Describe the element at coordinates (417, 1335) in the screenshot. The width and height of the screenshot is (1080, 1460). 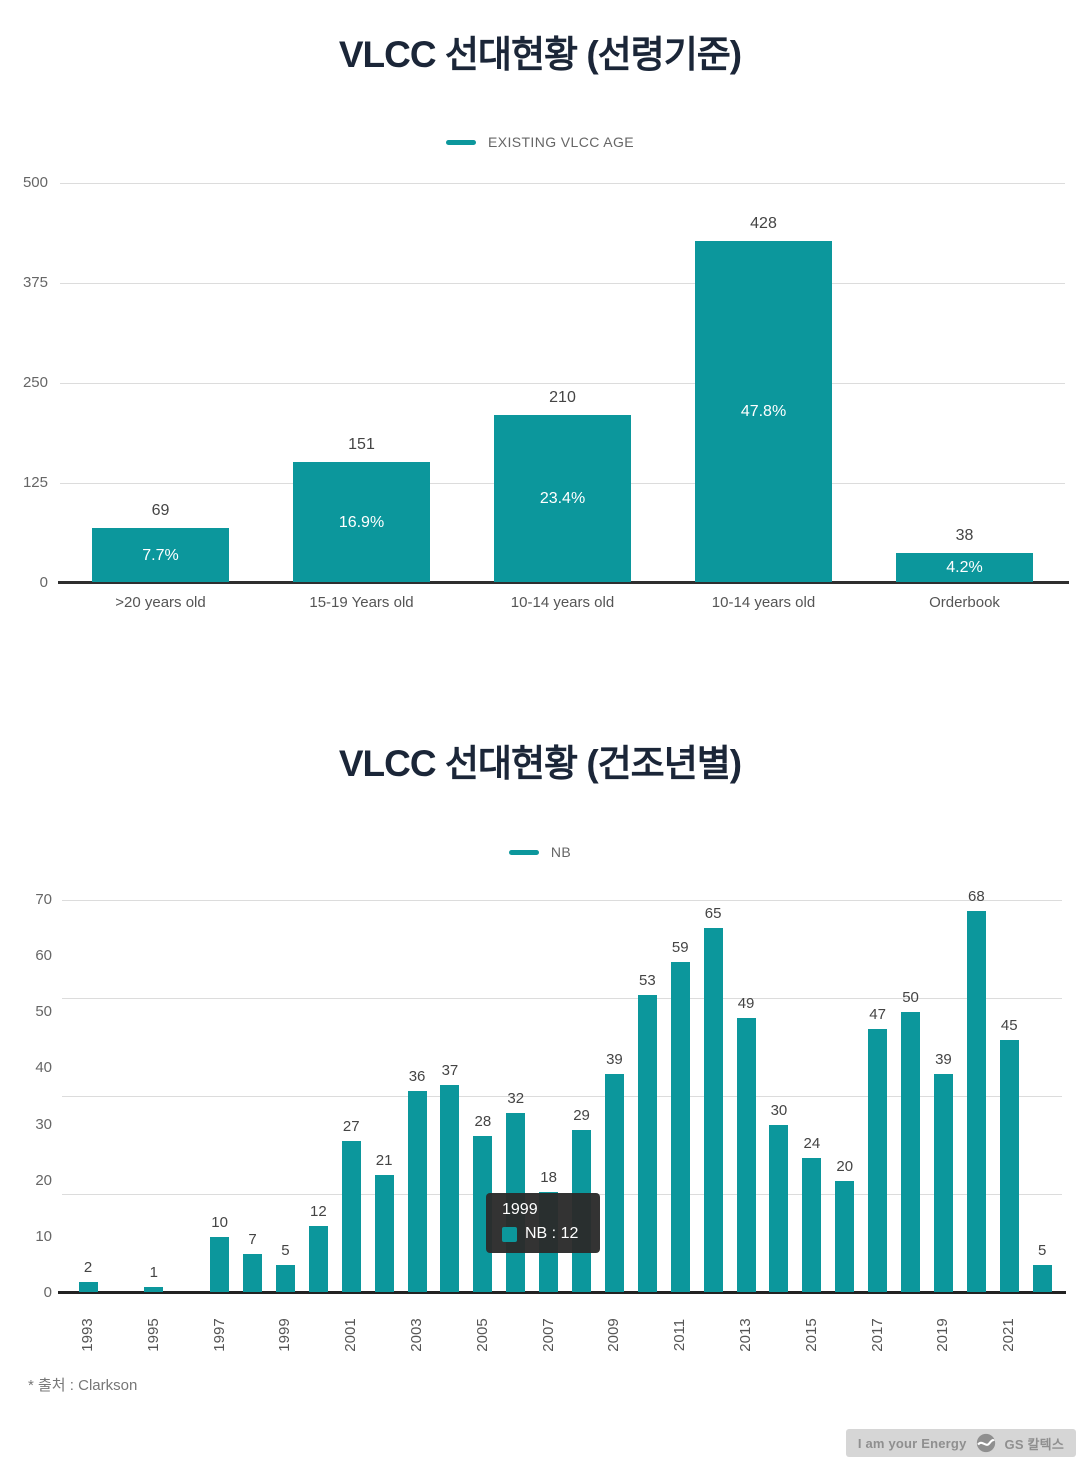
I see `x-axis-tick-label: 2003` at that location.